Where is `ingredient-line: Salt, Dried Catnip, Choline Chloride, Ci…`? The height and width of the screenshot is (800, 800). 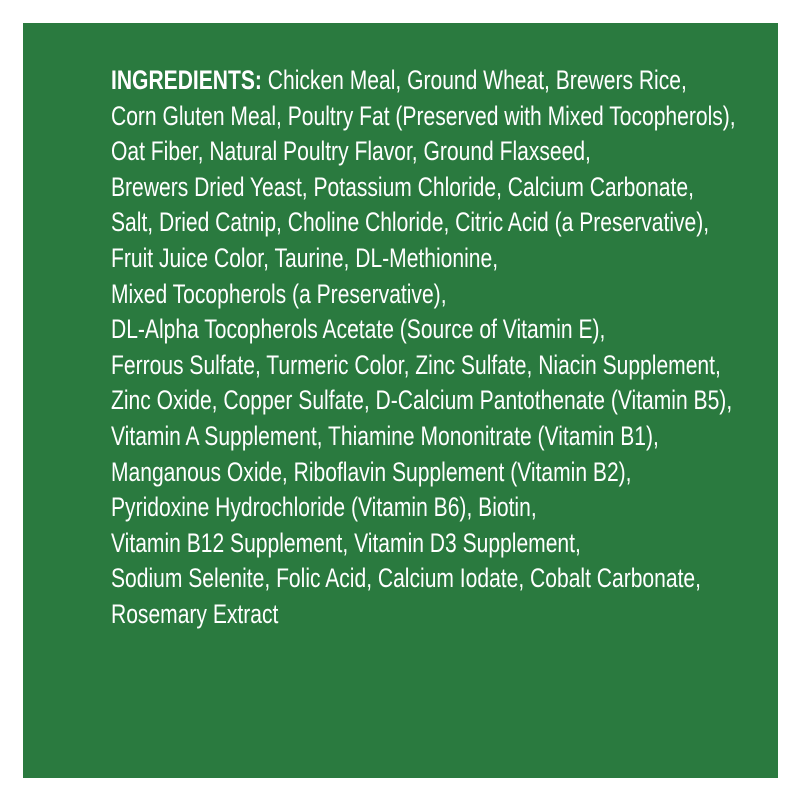
ingredient-line: Salt, Dried Catnip, Choline Chloride, Ci… is located at coordinates (410, 222).